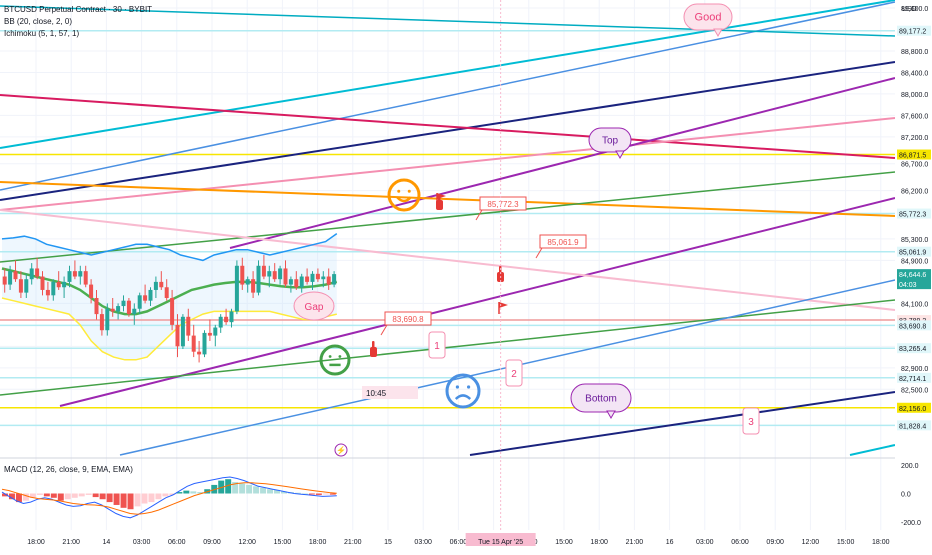 The width and height of the screenshot is (932, 555). I want to click on macd-axis-label: 0.0, so click(906, 495).